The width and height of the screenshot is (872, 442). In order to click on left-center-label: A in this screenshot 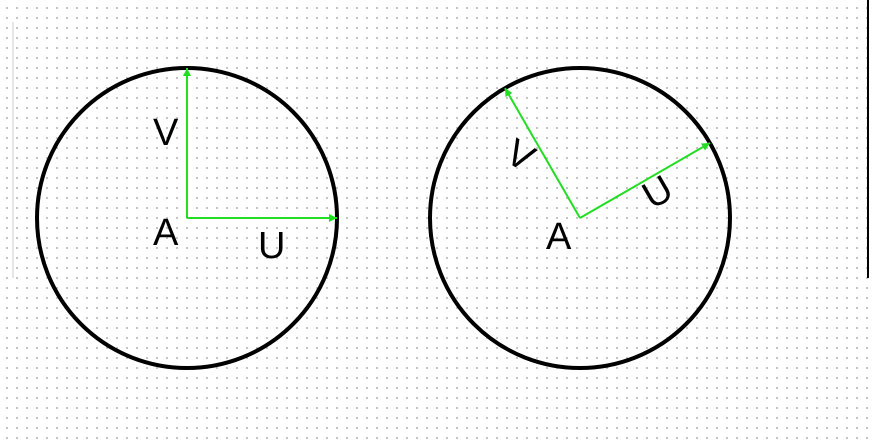, I will do `click(166, 233)`.